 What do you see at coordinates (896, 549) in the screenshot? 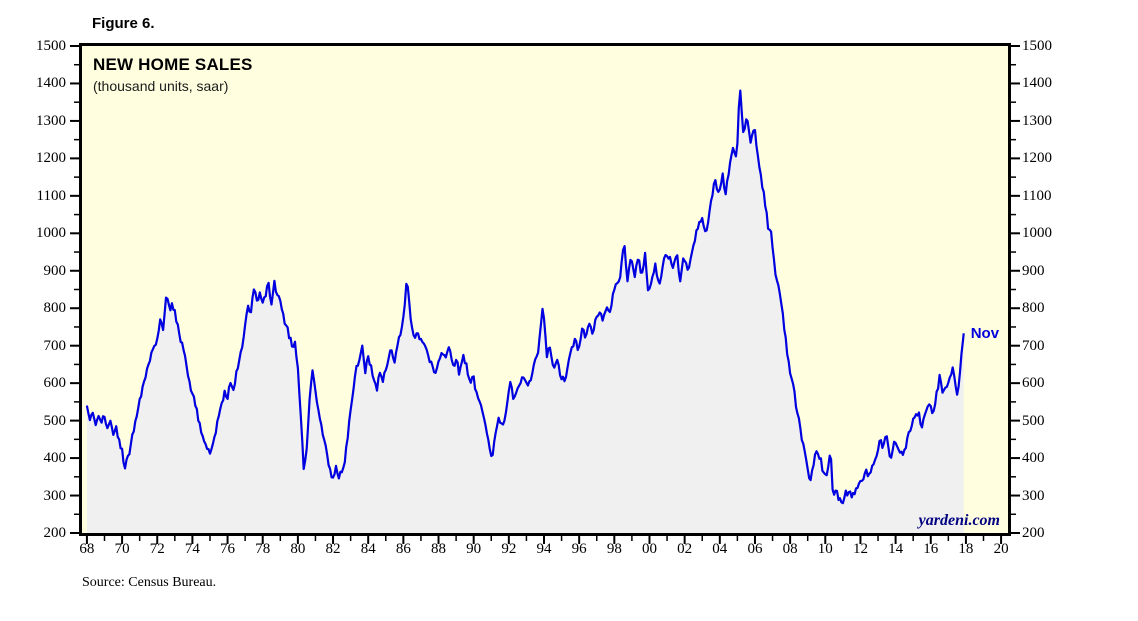
I see `x-axis-tick-label: 14` at bounding box center [896, 549].